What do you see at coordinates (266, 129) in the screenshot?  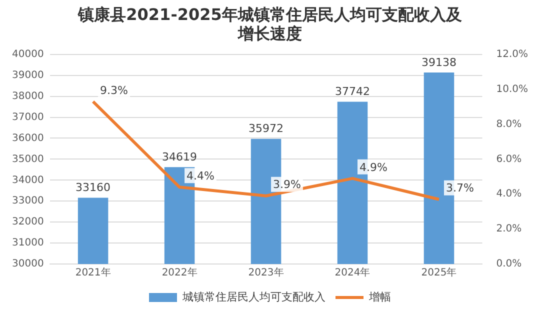 I see `data-label: 35972` at bounding box center [266, 129].